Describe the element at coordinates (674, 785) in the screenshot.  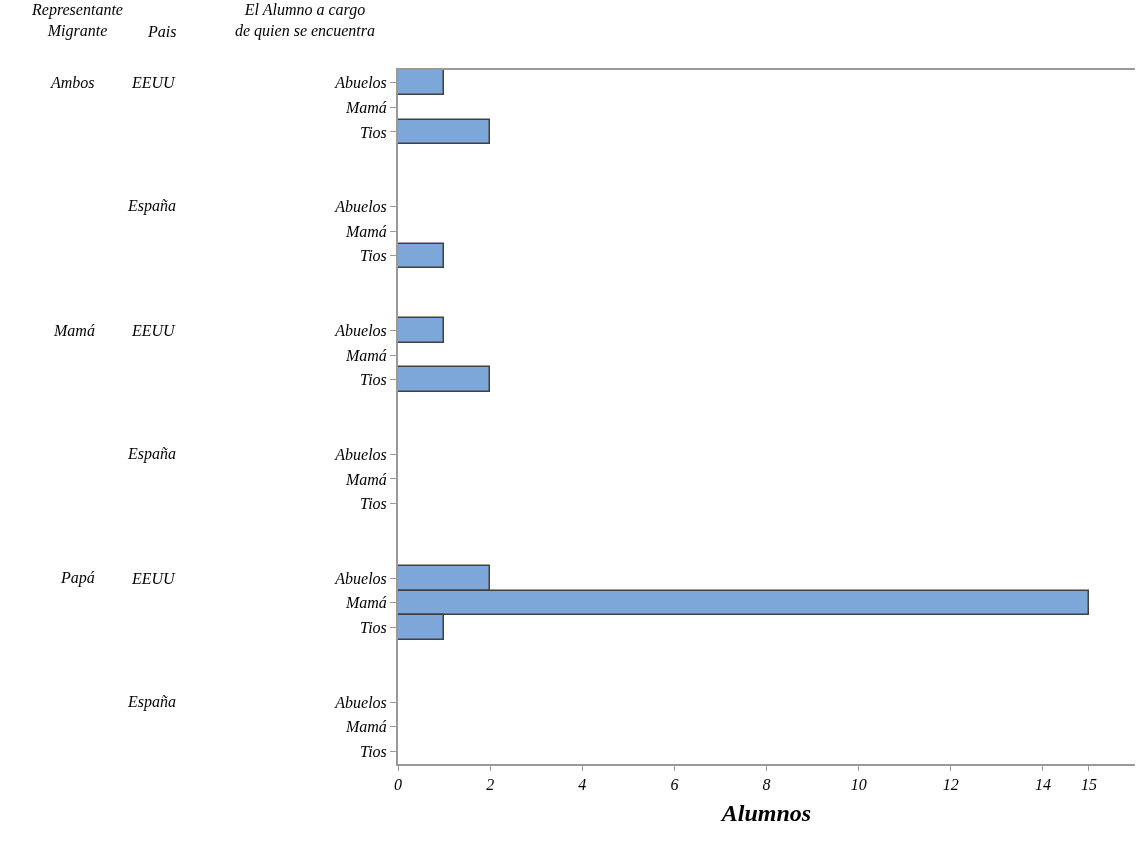
I see `x-tick-label: 6` at that location.